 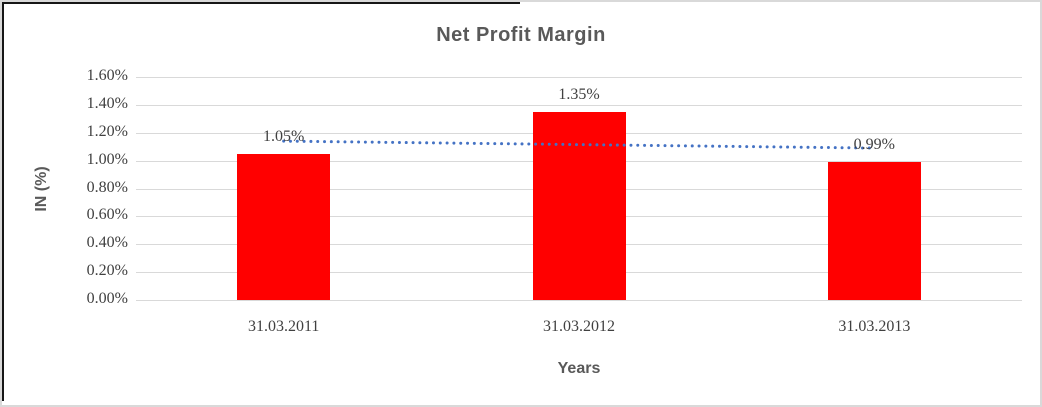 What do you see at coordinates (579, 368) in the screenshot?
I see `x-axis-title: Years` at bounding box center [579, 368].